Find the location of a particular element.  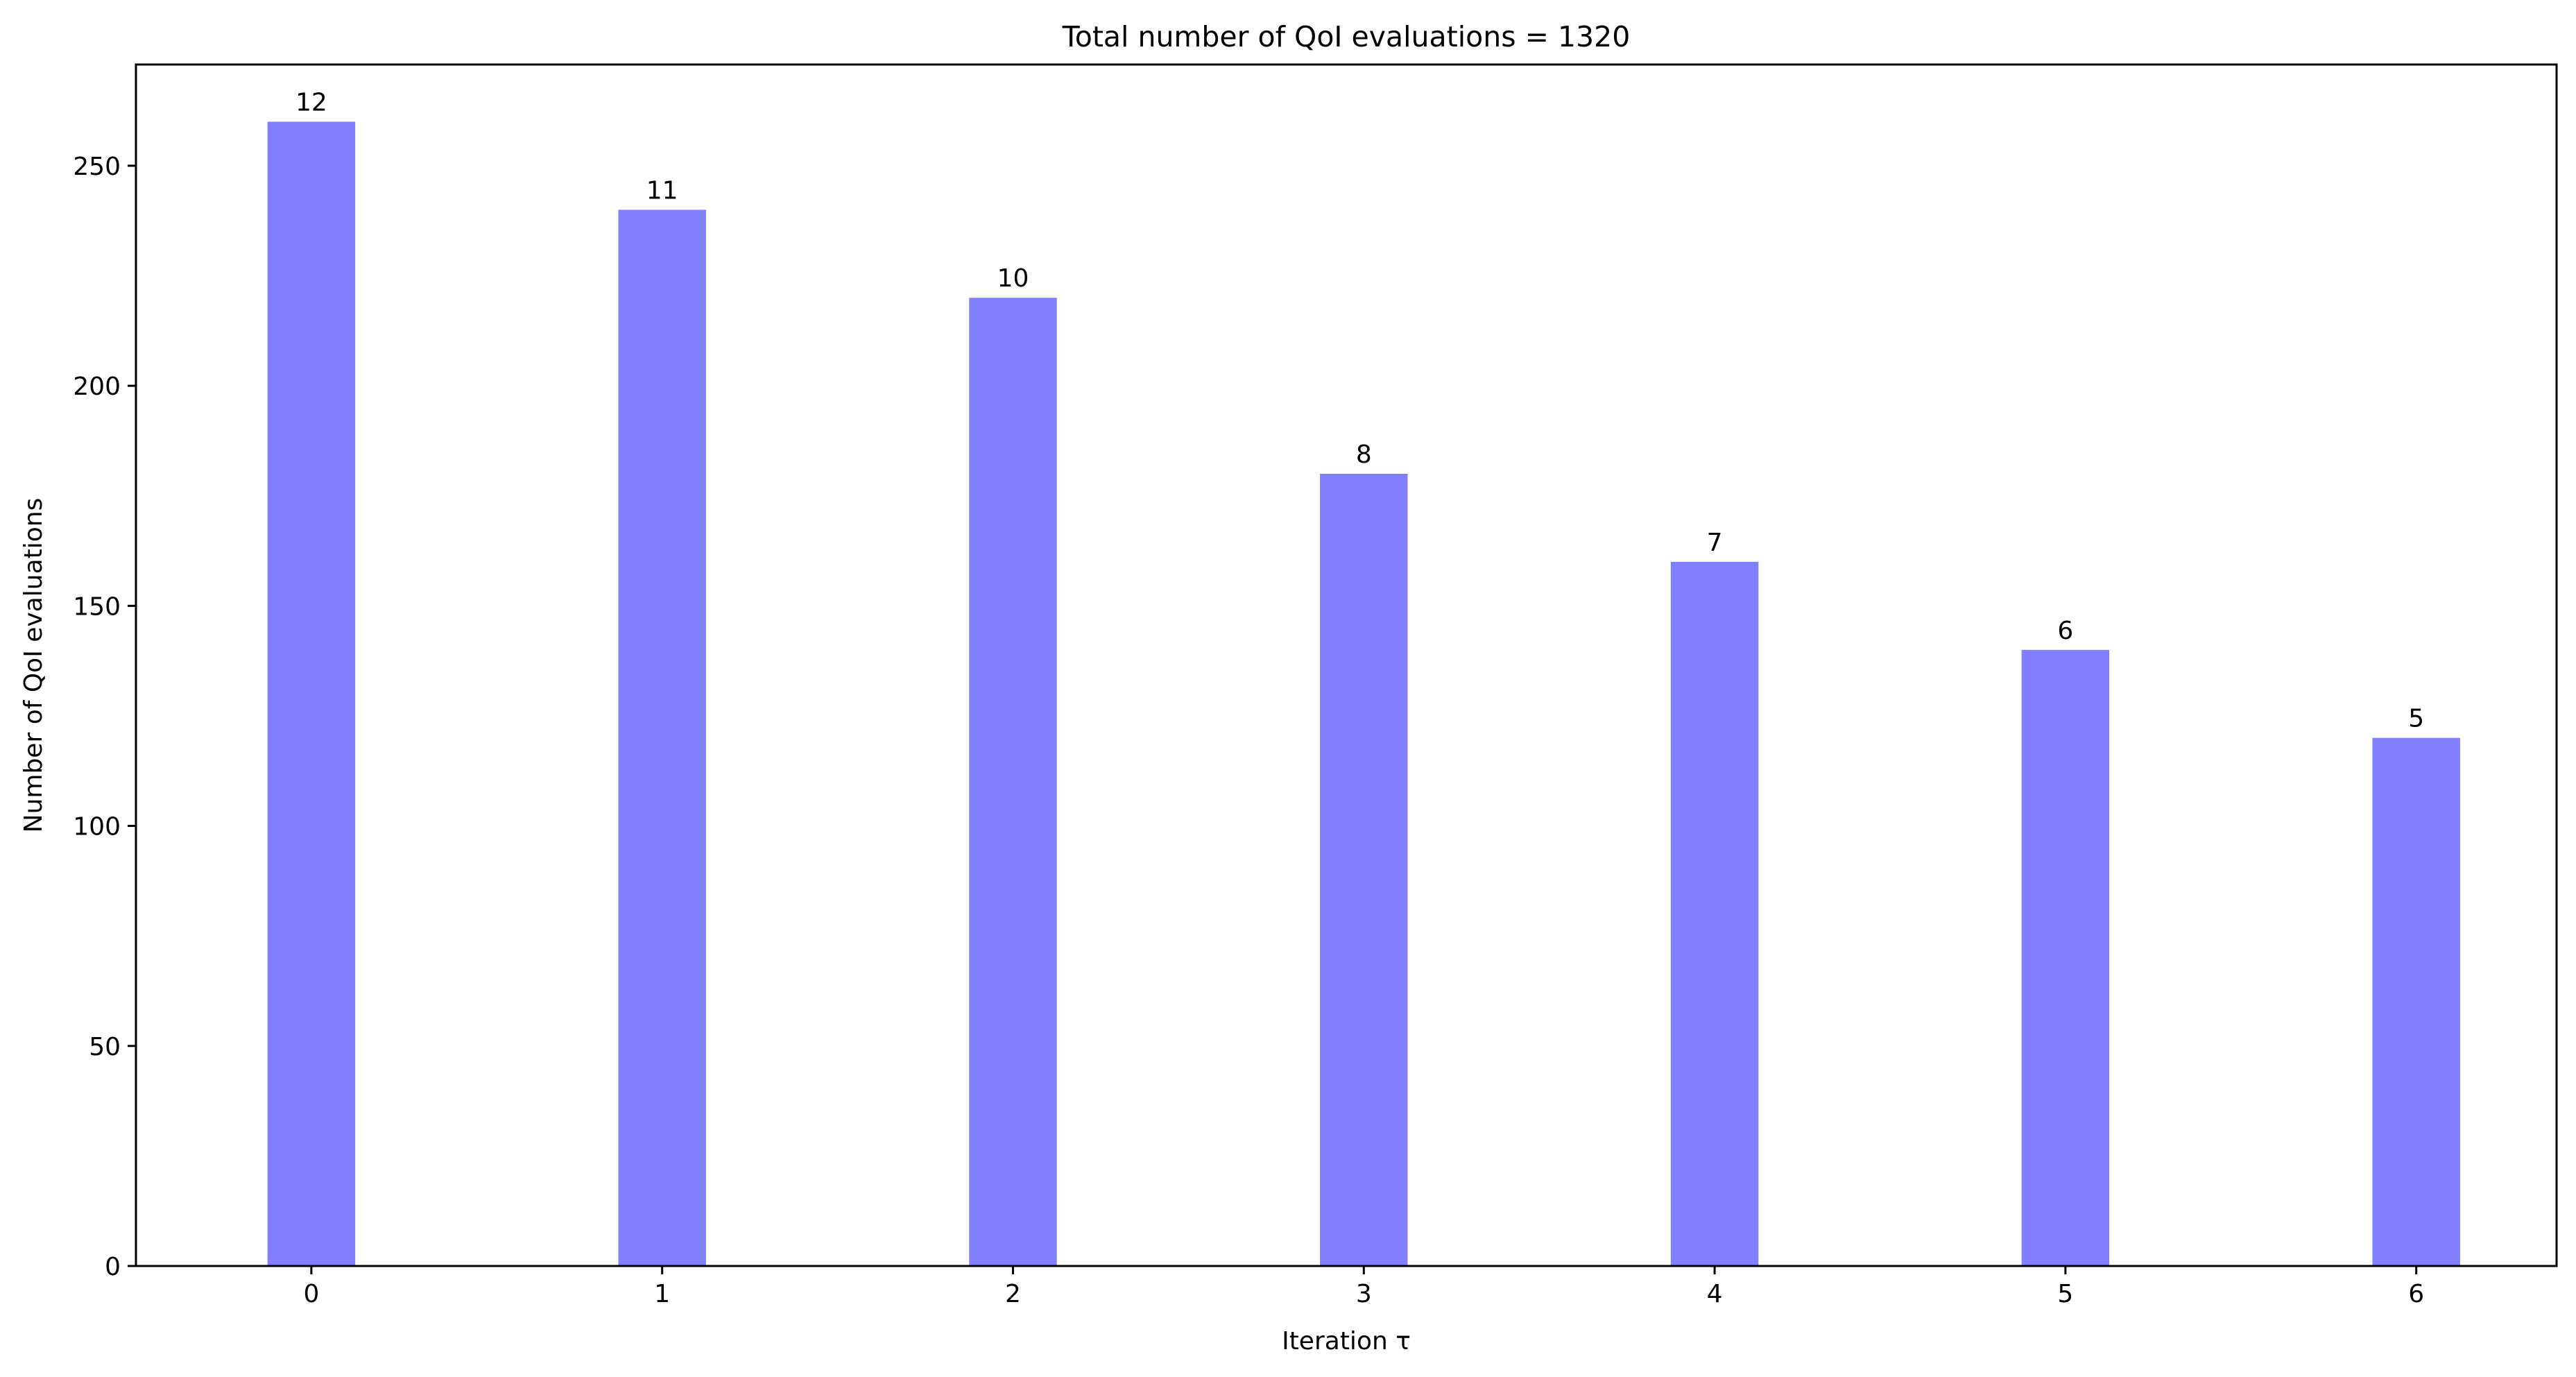

bar-value-label: 10 is located at coordinates (1013, 278).